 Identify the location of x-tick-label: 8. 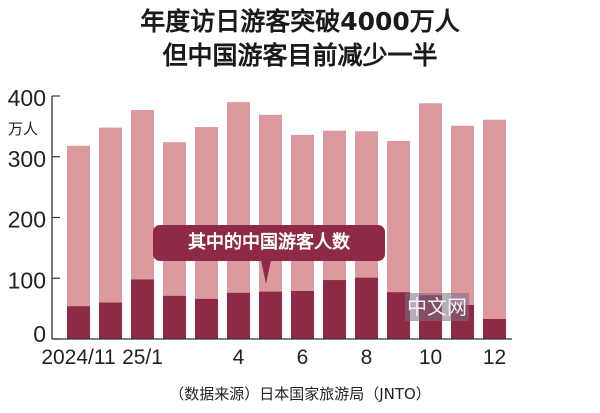
(367, 357).